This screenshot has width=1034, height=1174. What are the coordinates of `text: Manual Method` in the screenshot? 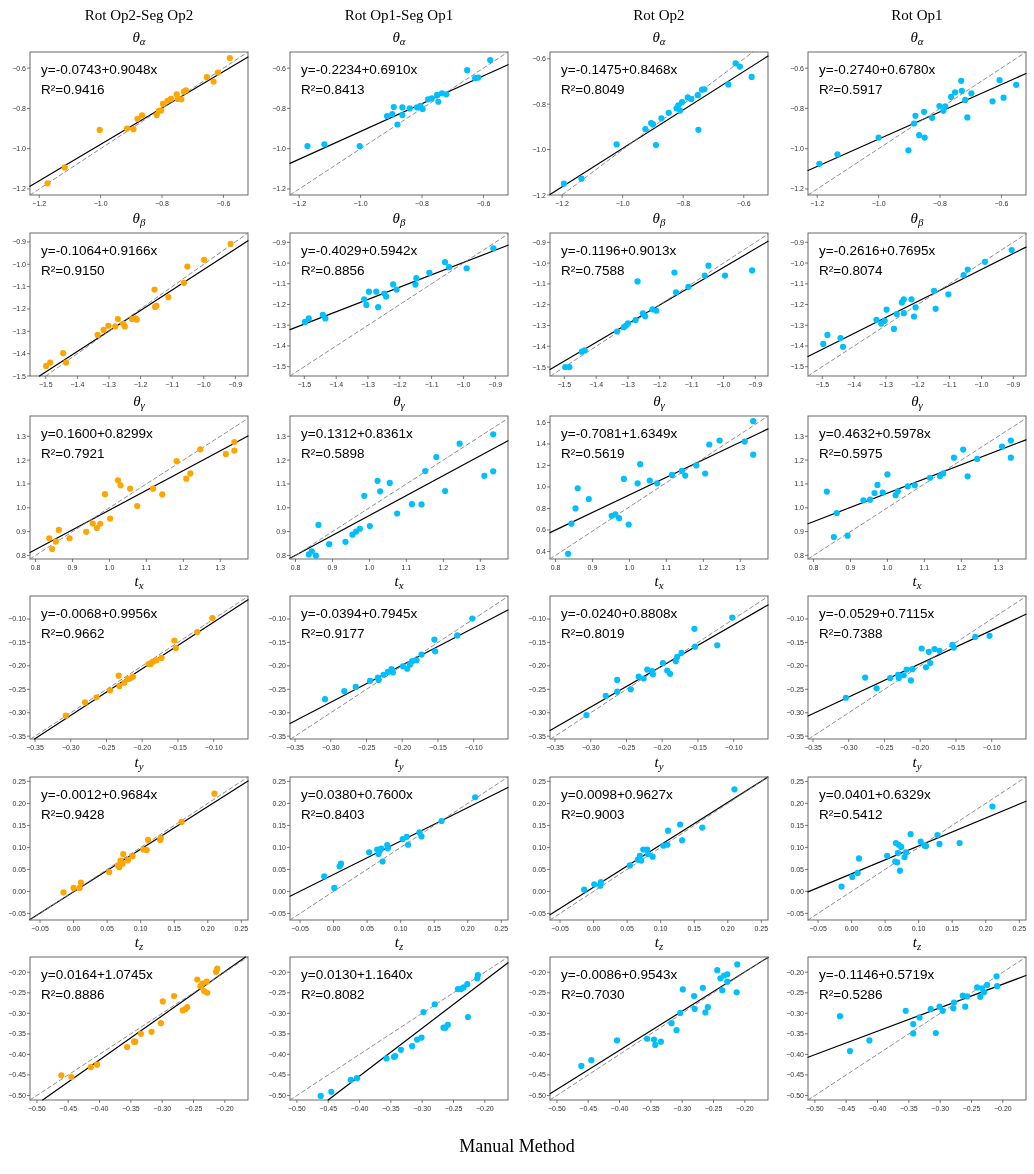 It's located at (517, 1146).